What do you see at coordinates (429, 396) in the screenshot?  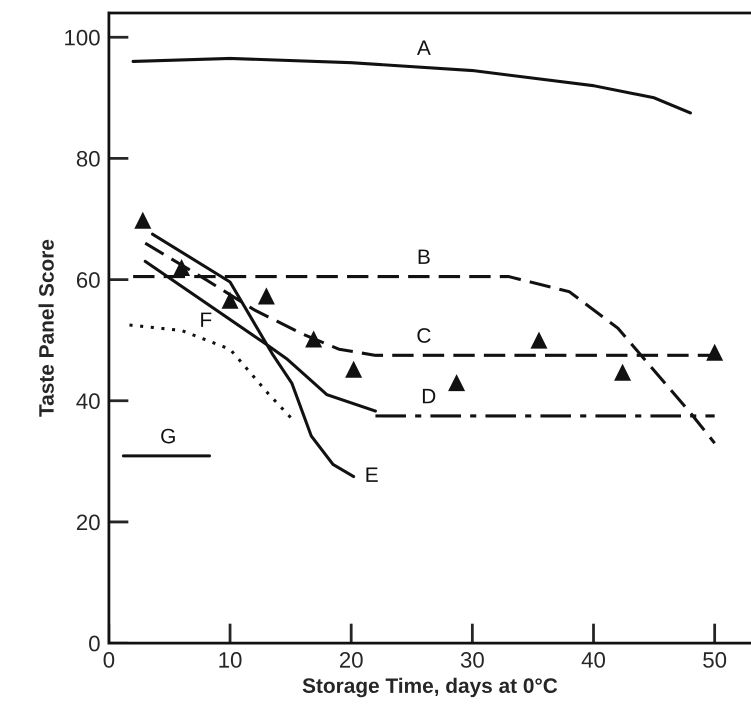 I see `annotation: D` at bounding box center [429, 396].